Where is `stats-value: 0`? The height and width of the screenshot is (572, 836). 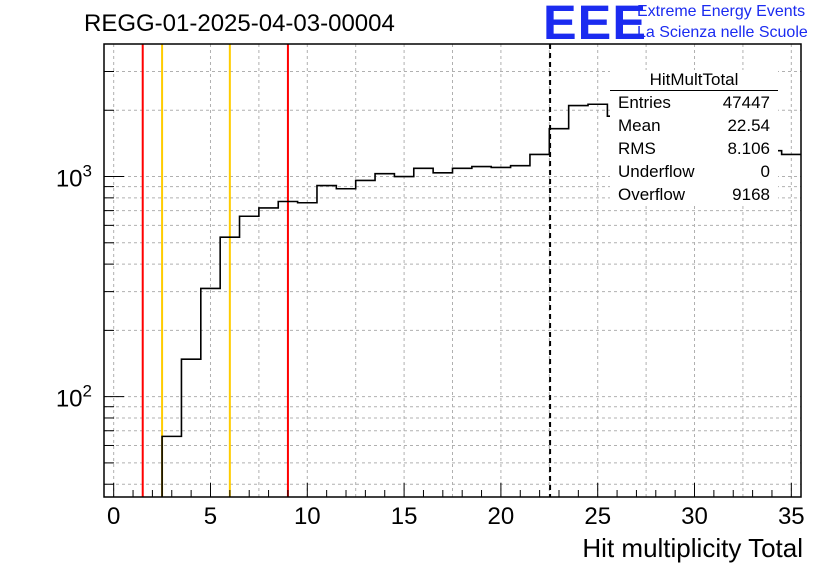 stats-value: 0 is located at coordinates (765, 171).